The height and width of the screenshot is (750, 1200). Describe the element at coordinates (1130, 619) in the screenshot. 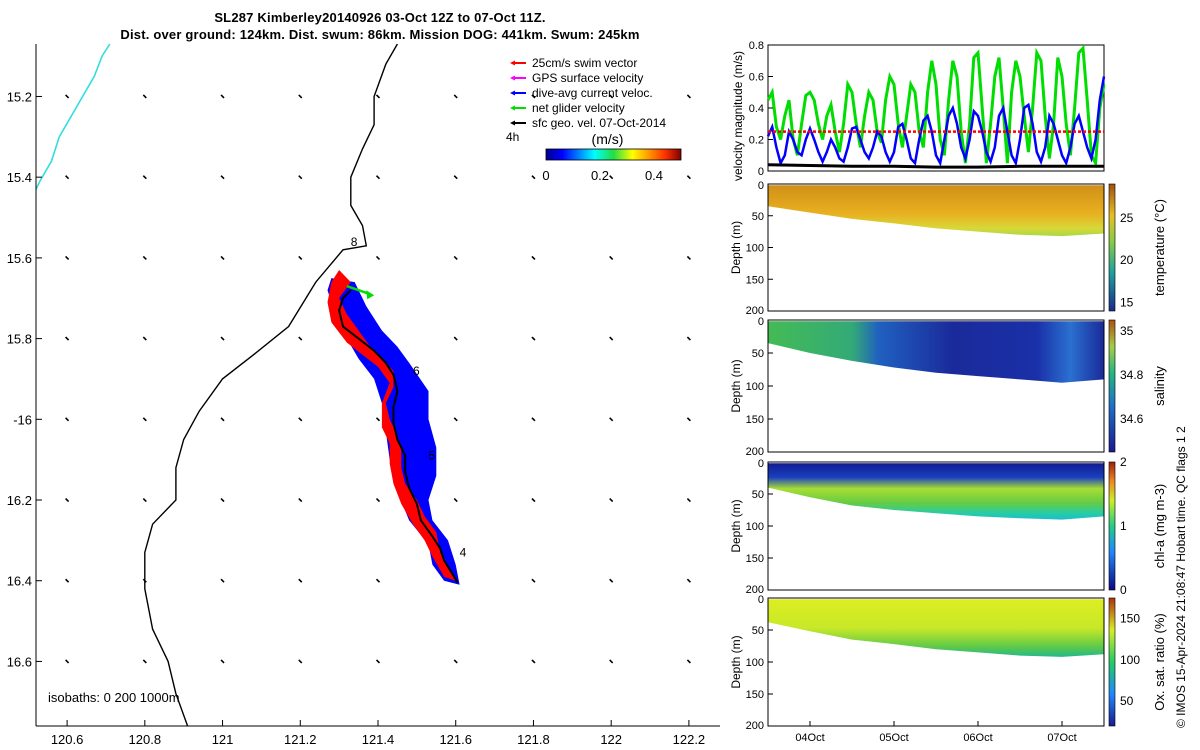

I see `oxygen-colorbar-tick-label: 150` at that location.